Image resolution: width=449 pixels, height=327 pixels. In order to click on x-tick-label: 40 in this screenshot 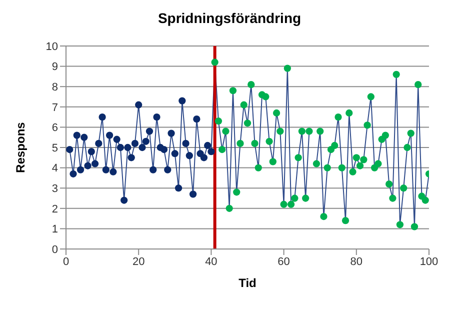, I will do `click(211, 262)`.